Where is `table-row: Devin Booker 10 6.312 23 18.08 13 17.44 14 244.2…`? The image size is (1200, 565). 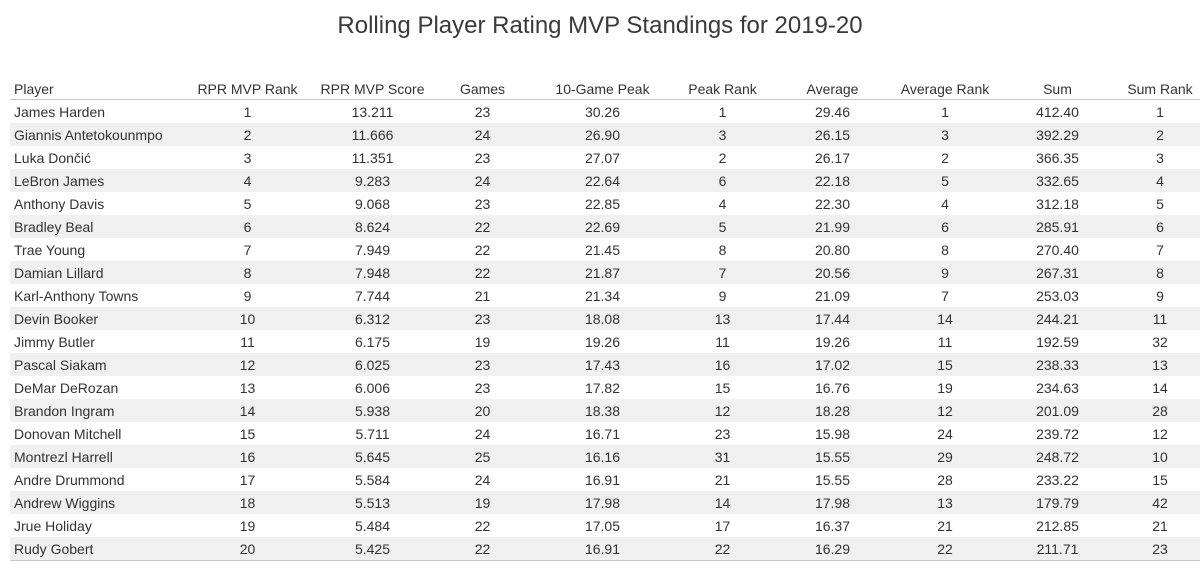
table-row: Devin Booker 10 6.312 23 18.08 13 17.44 14 244.2… is located at coordinates (605, 318).